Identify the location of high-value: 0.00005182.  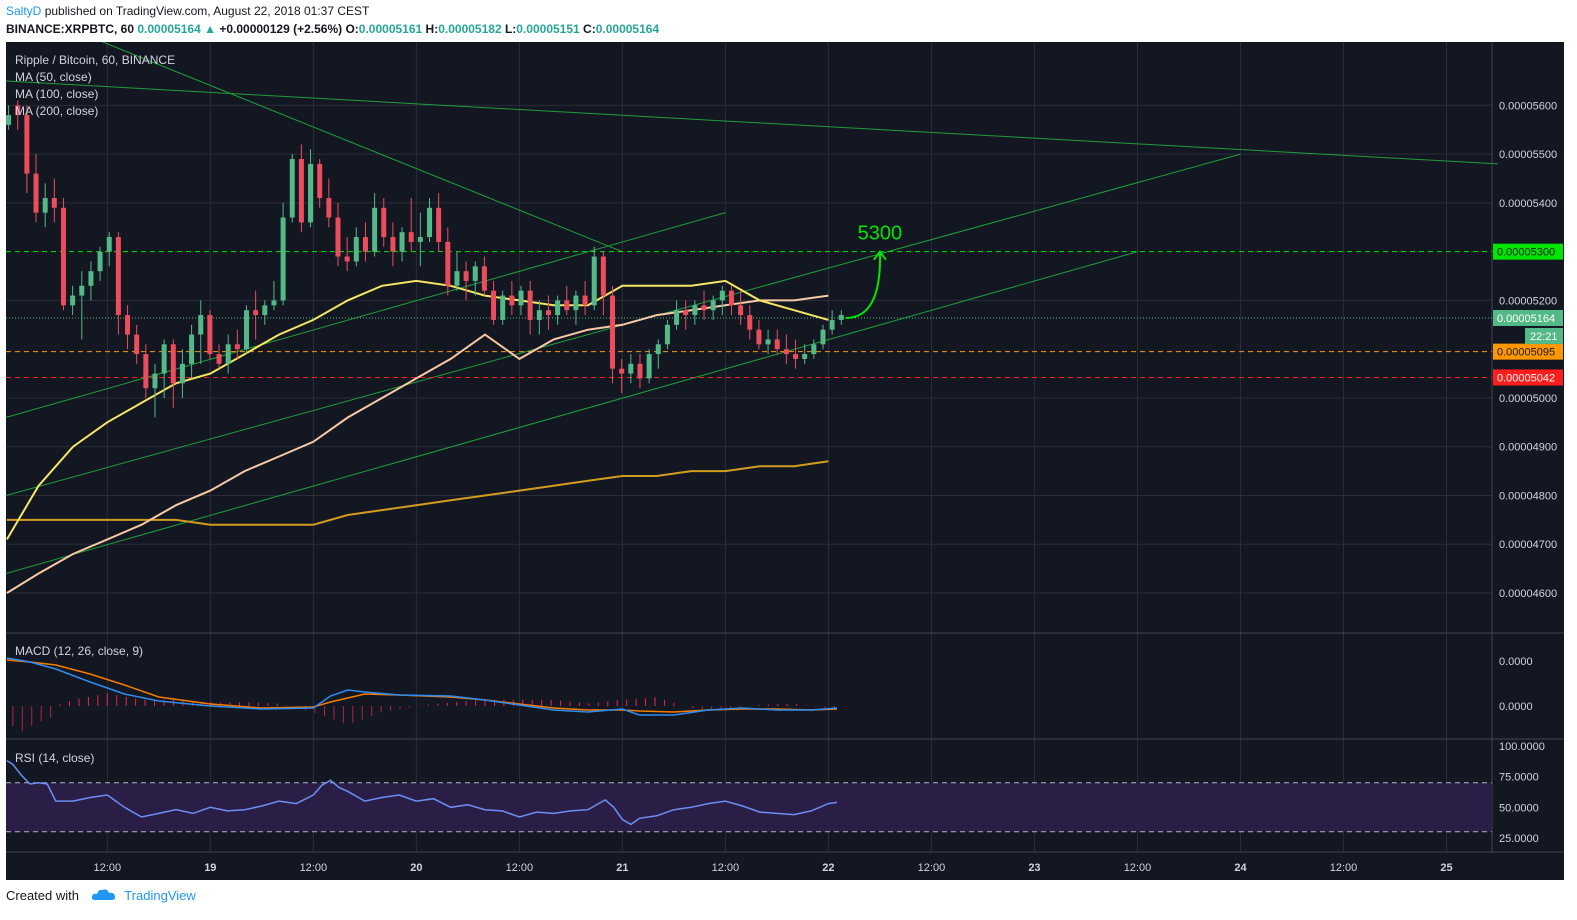
(470, 29).